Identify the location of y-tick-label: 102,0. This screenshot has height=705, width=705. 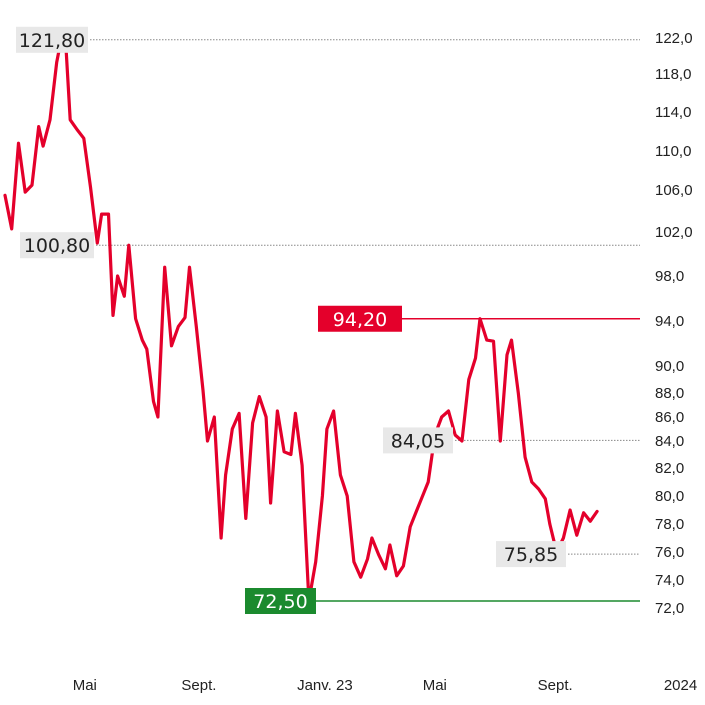
(674, 232).